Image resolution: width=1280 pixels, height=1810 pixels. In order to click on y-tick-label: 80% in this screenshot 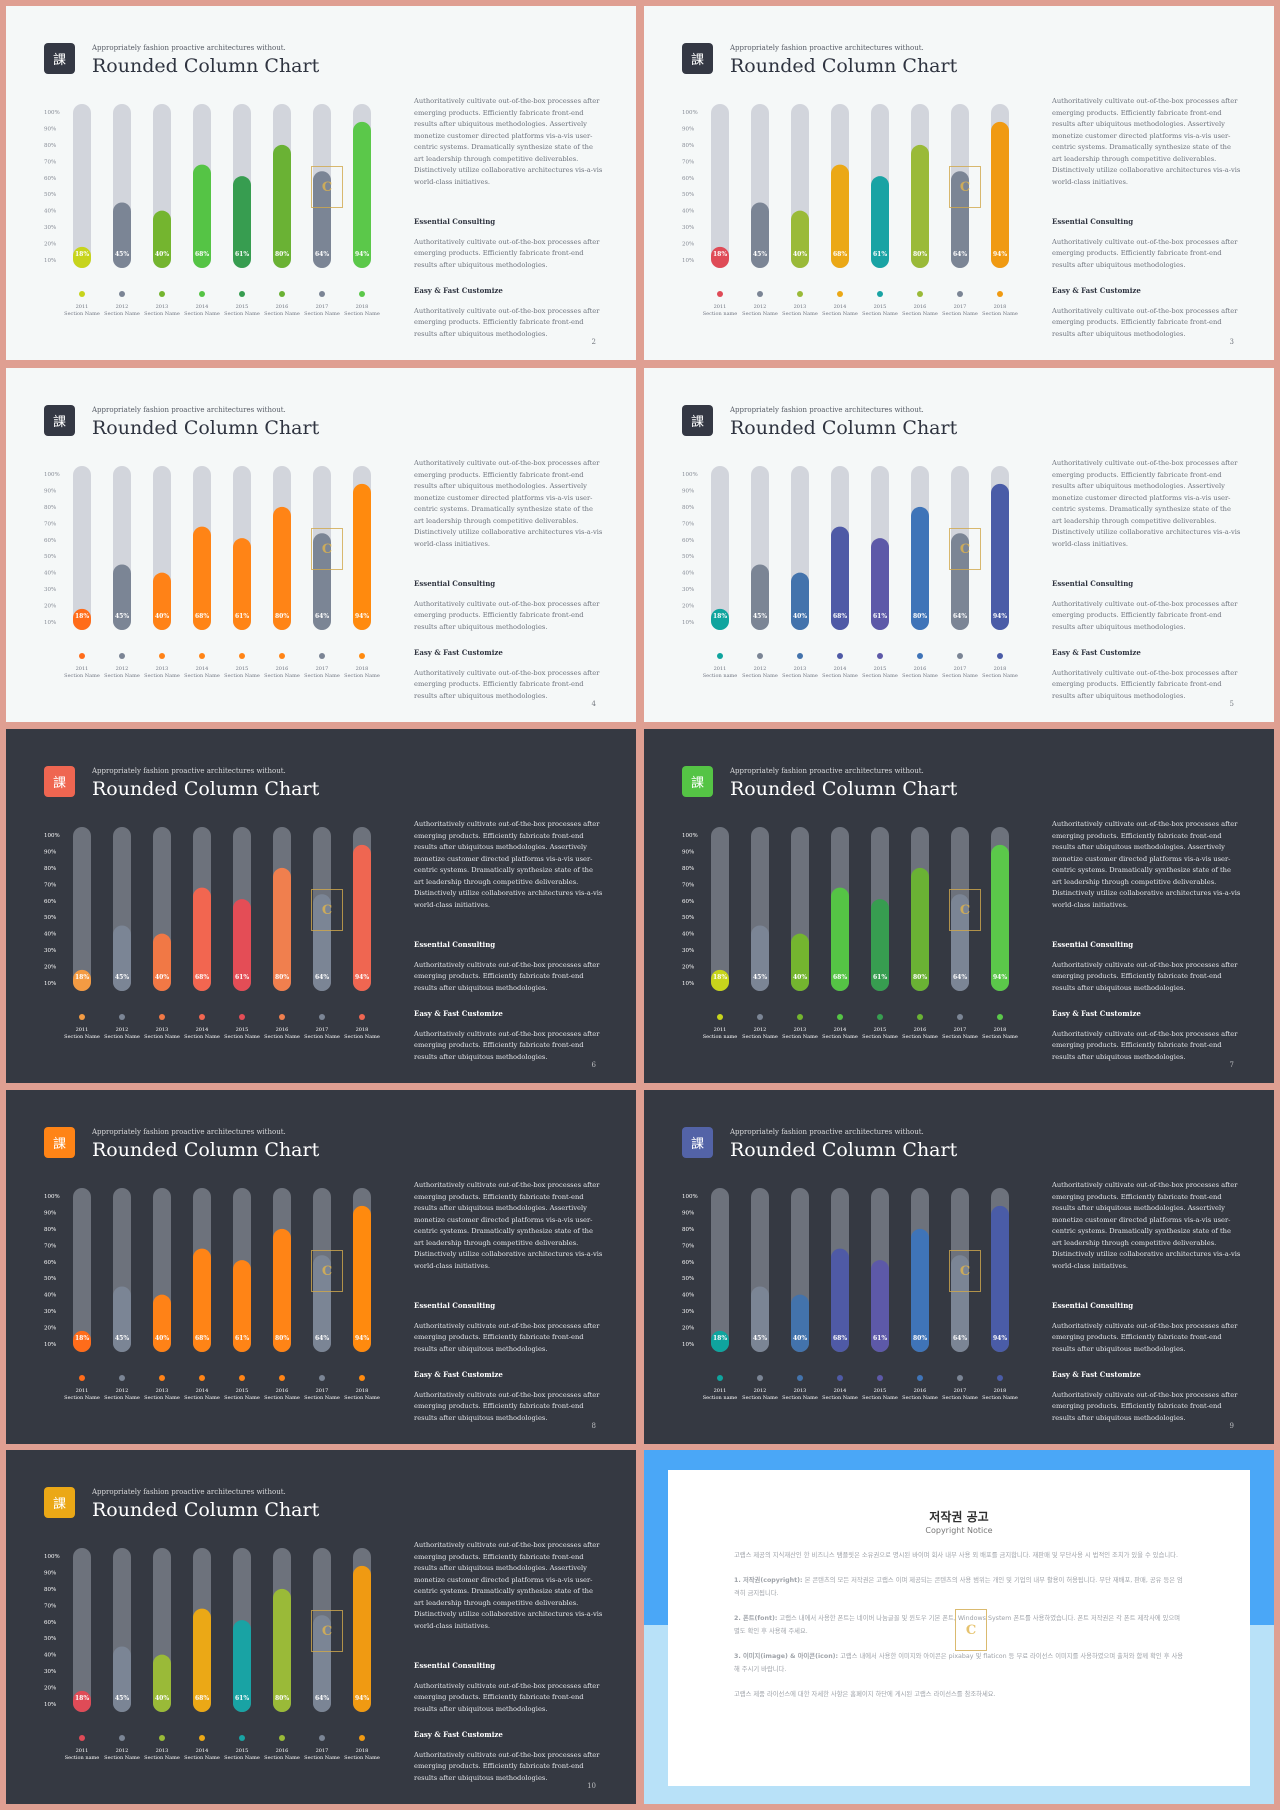, I will do `click(688, 1230)`.